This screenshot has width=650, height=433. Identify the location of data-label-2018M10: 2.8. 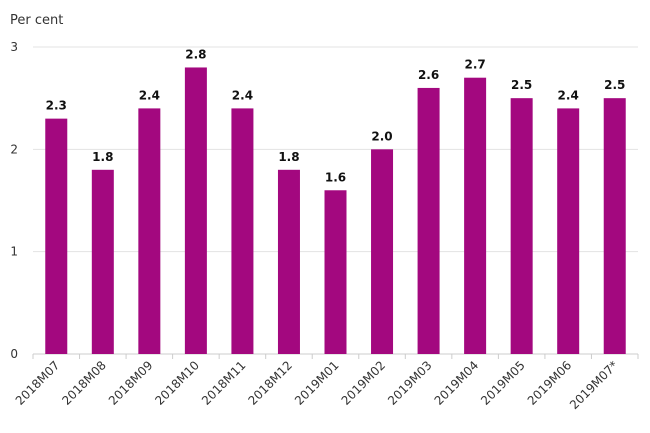
(195, 54).